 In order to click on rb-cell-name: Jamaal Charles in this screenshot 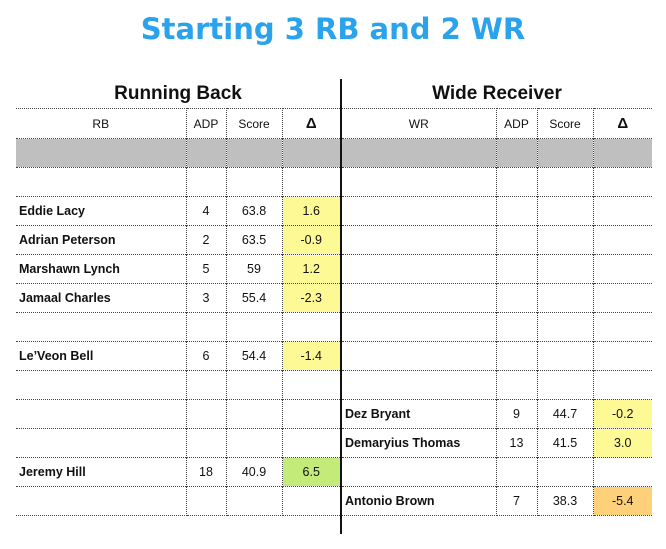, I will do `click(101, 298)`.